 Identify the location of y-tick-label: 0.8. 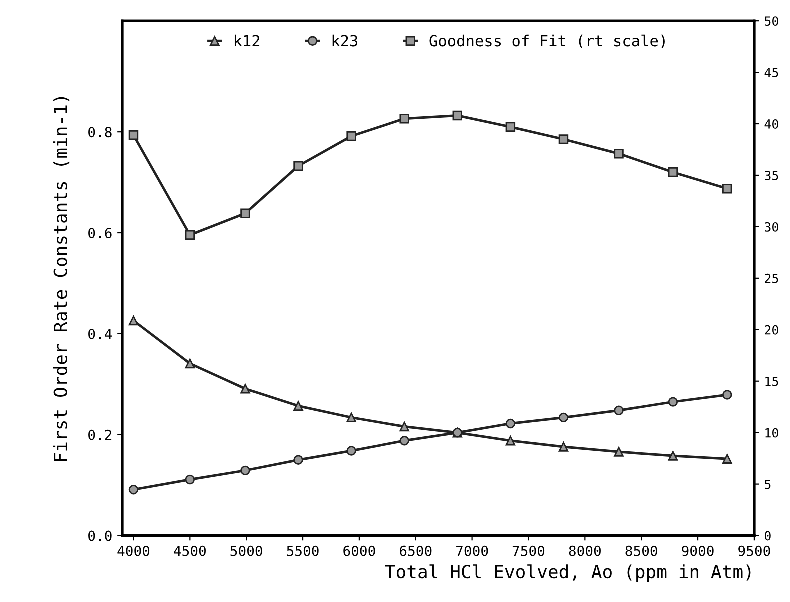
(100, 132).